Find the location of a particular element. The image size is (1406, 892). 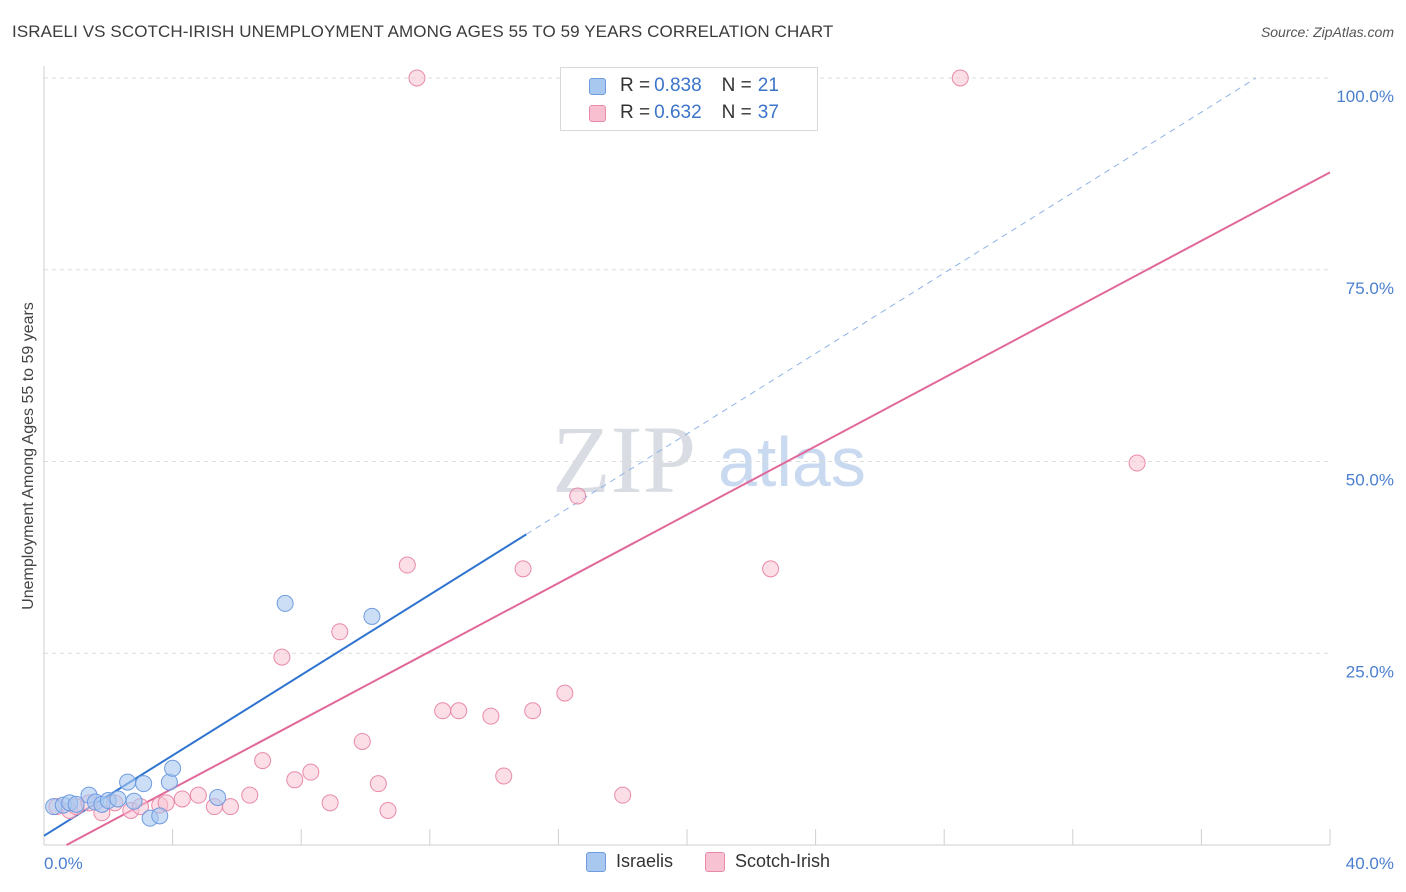

legend-r-value: 0.632 is located at coordinates (678, 112).